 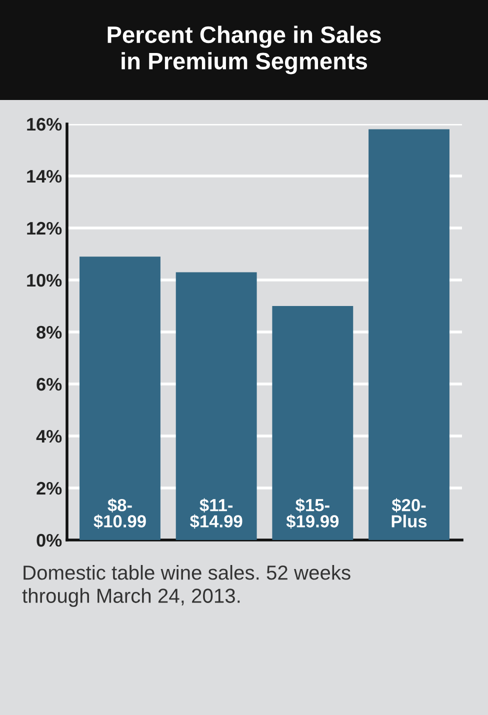 What do you see at coordinates (44, 228) in the screenshot?
I see `y-tick-label: 12%` at bounding box center [44, 228].